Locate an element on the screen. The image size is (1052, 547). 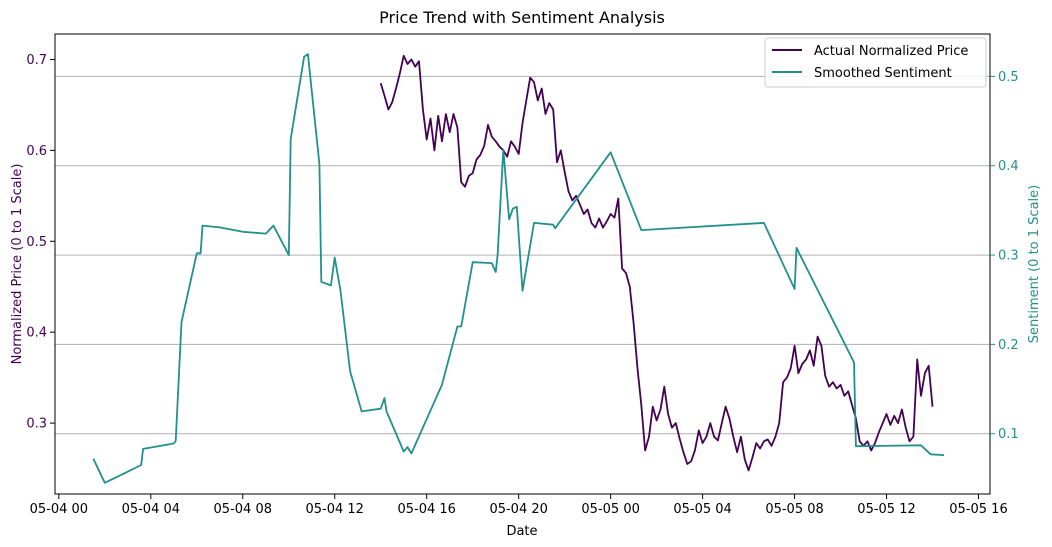
y-right-tick-label-1: 0.2 is located at coordinates (1008, 345).